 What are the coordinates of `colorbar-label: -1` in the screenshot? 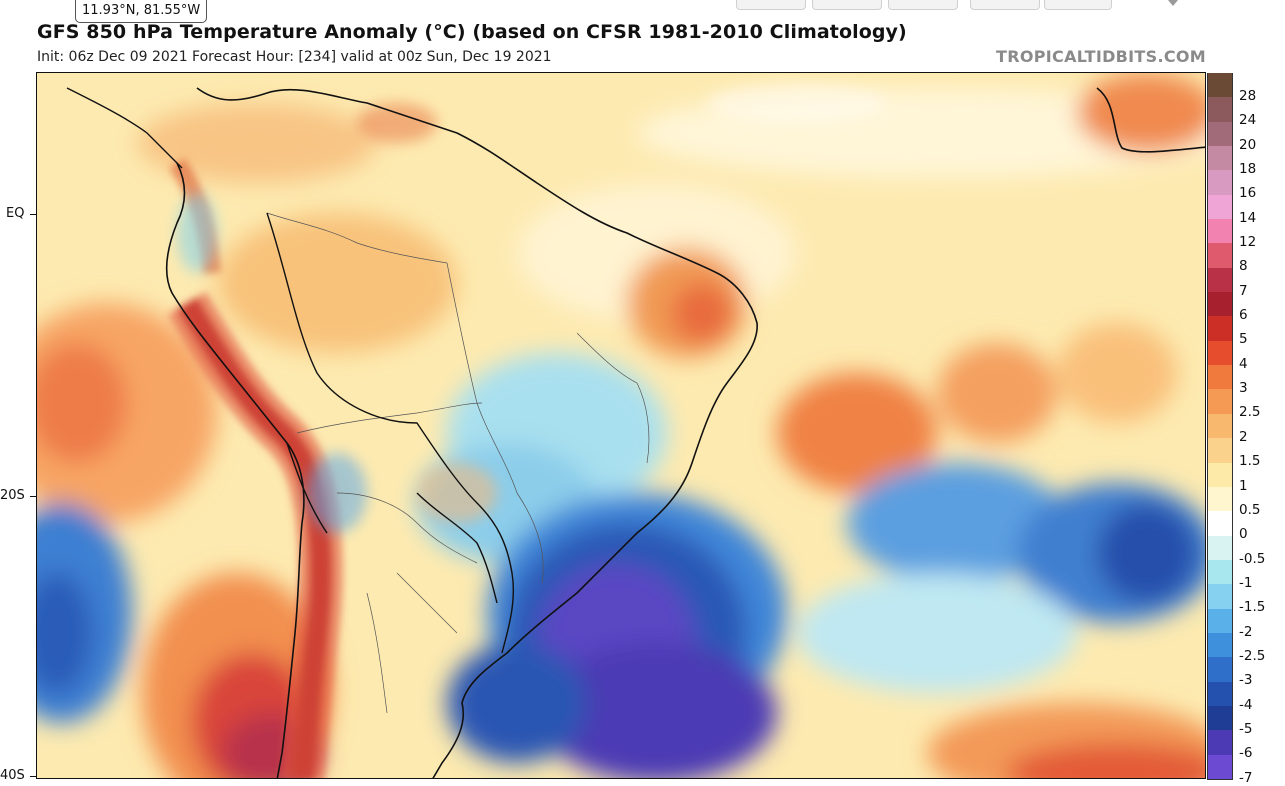 It's located at (1246, 582).